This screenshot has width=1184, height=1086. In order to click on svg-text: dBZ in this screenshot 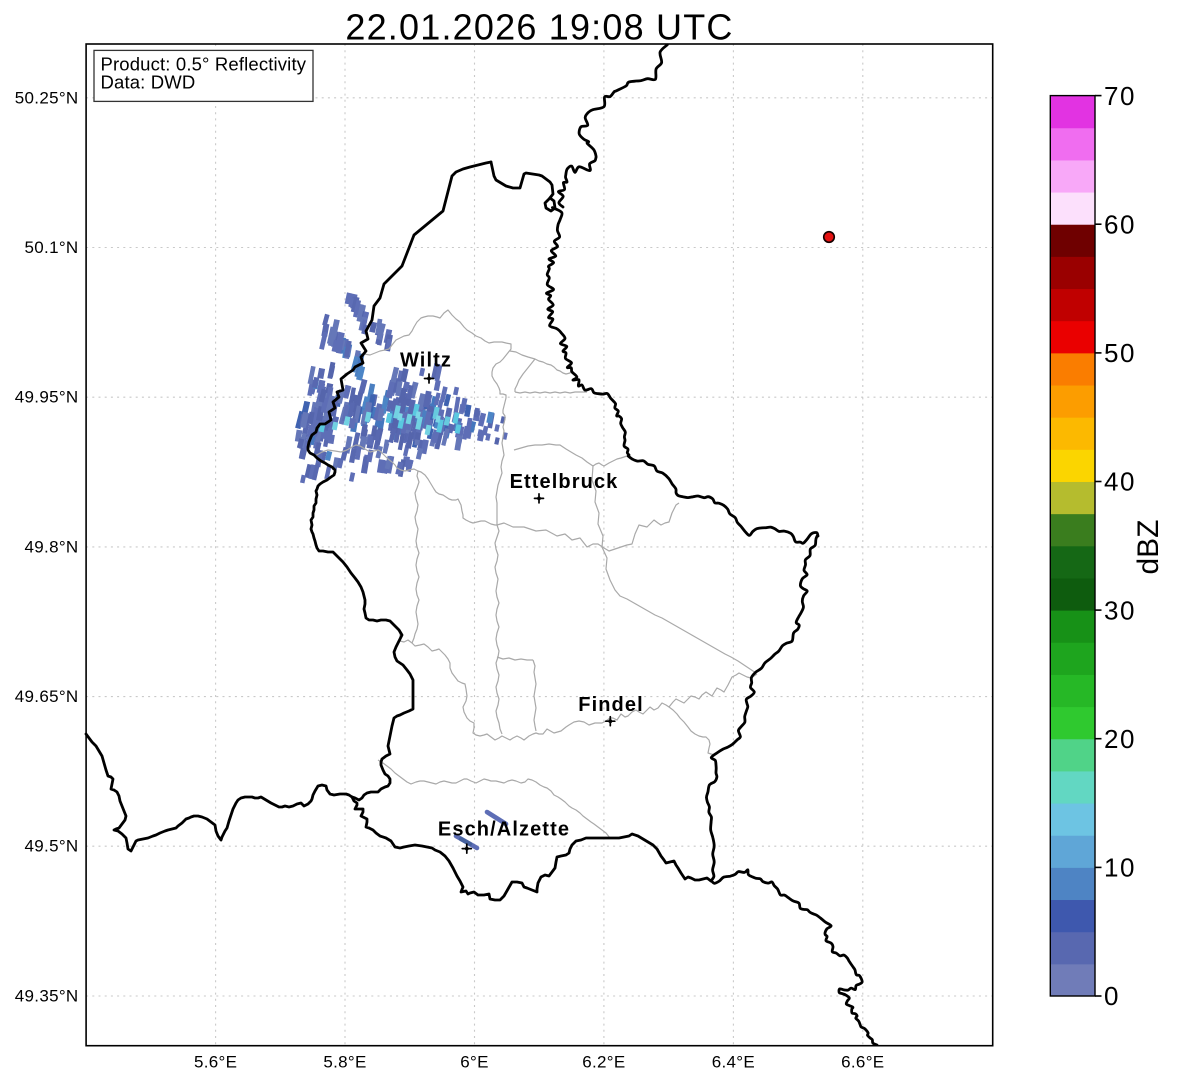, I will do `click(1148, 546)`.